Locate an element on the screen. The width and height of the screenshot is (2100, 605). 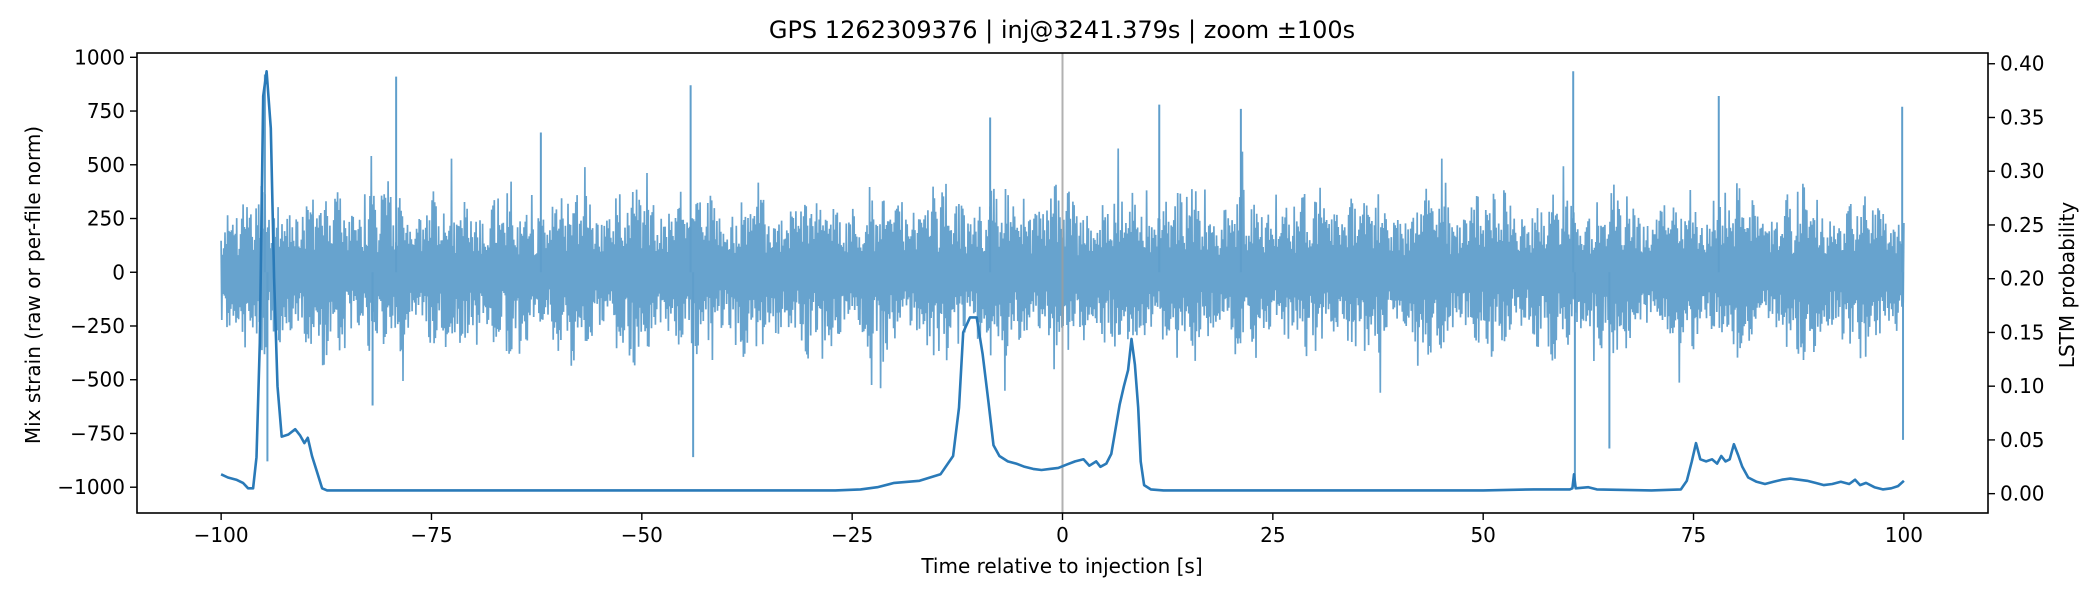
y-axis-label: Mix strain (raw or per-file norm) is located at coordinates (33, 285).